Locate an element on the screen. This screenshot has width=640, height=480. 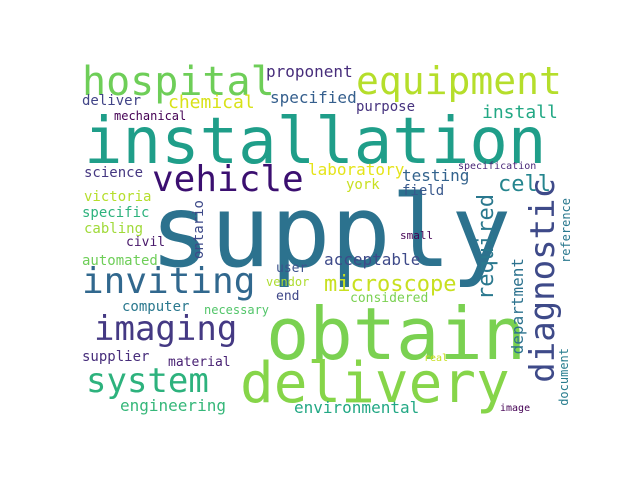
word-purpose: purpose is located at coordinates (386, 107).